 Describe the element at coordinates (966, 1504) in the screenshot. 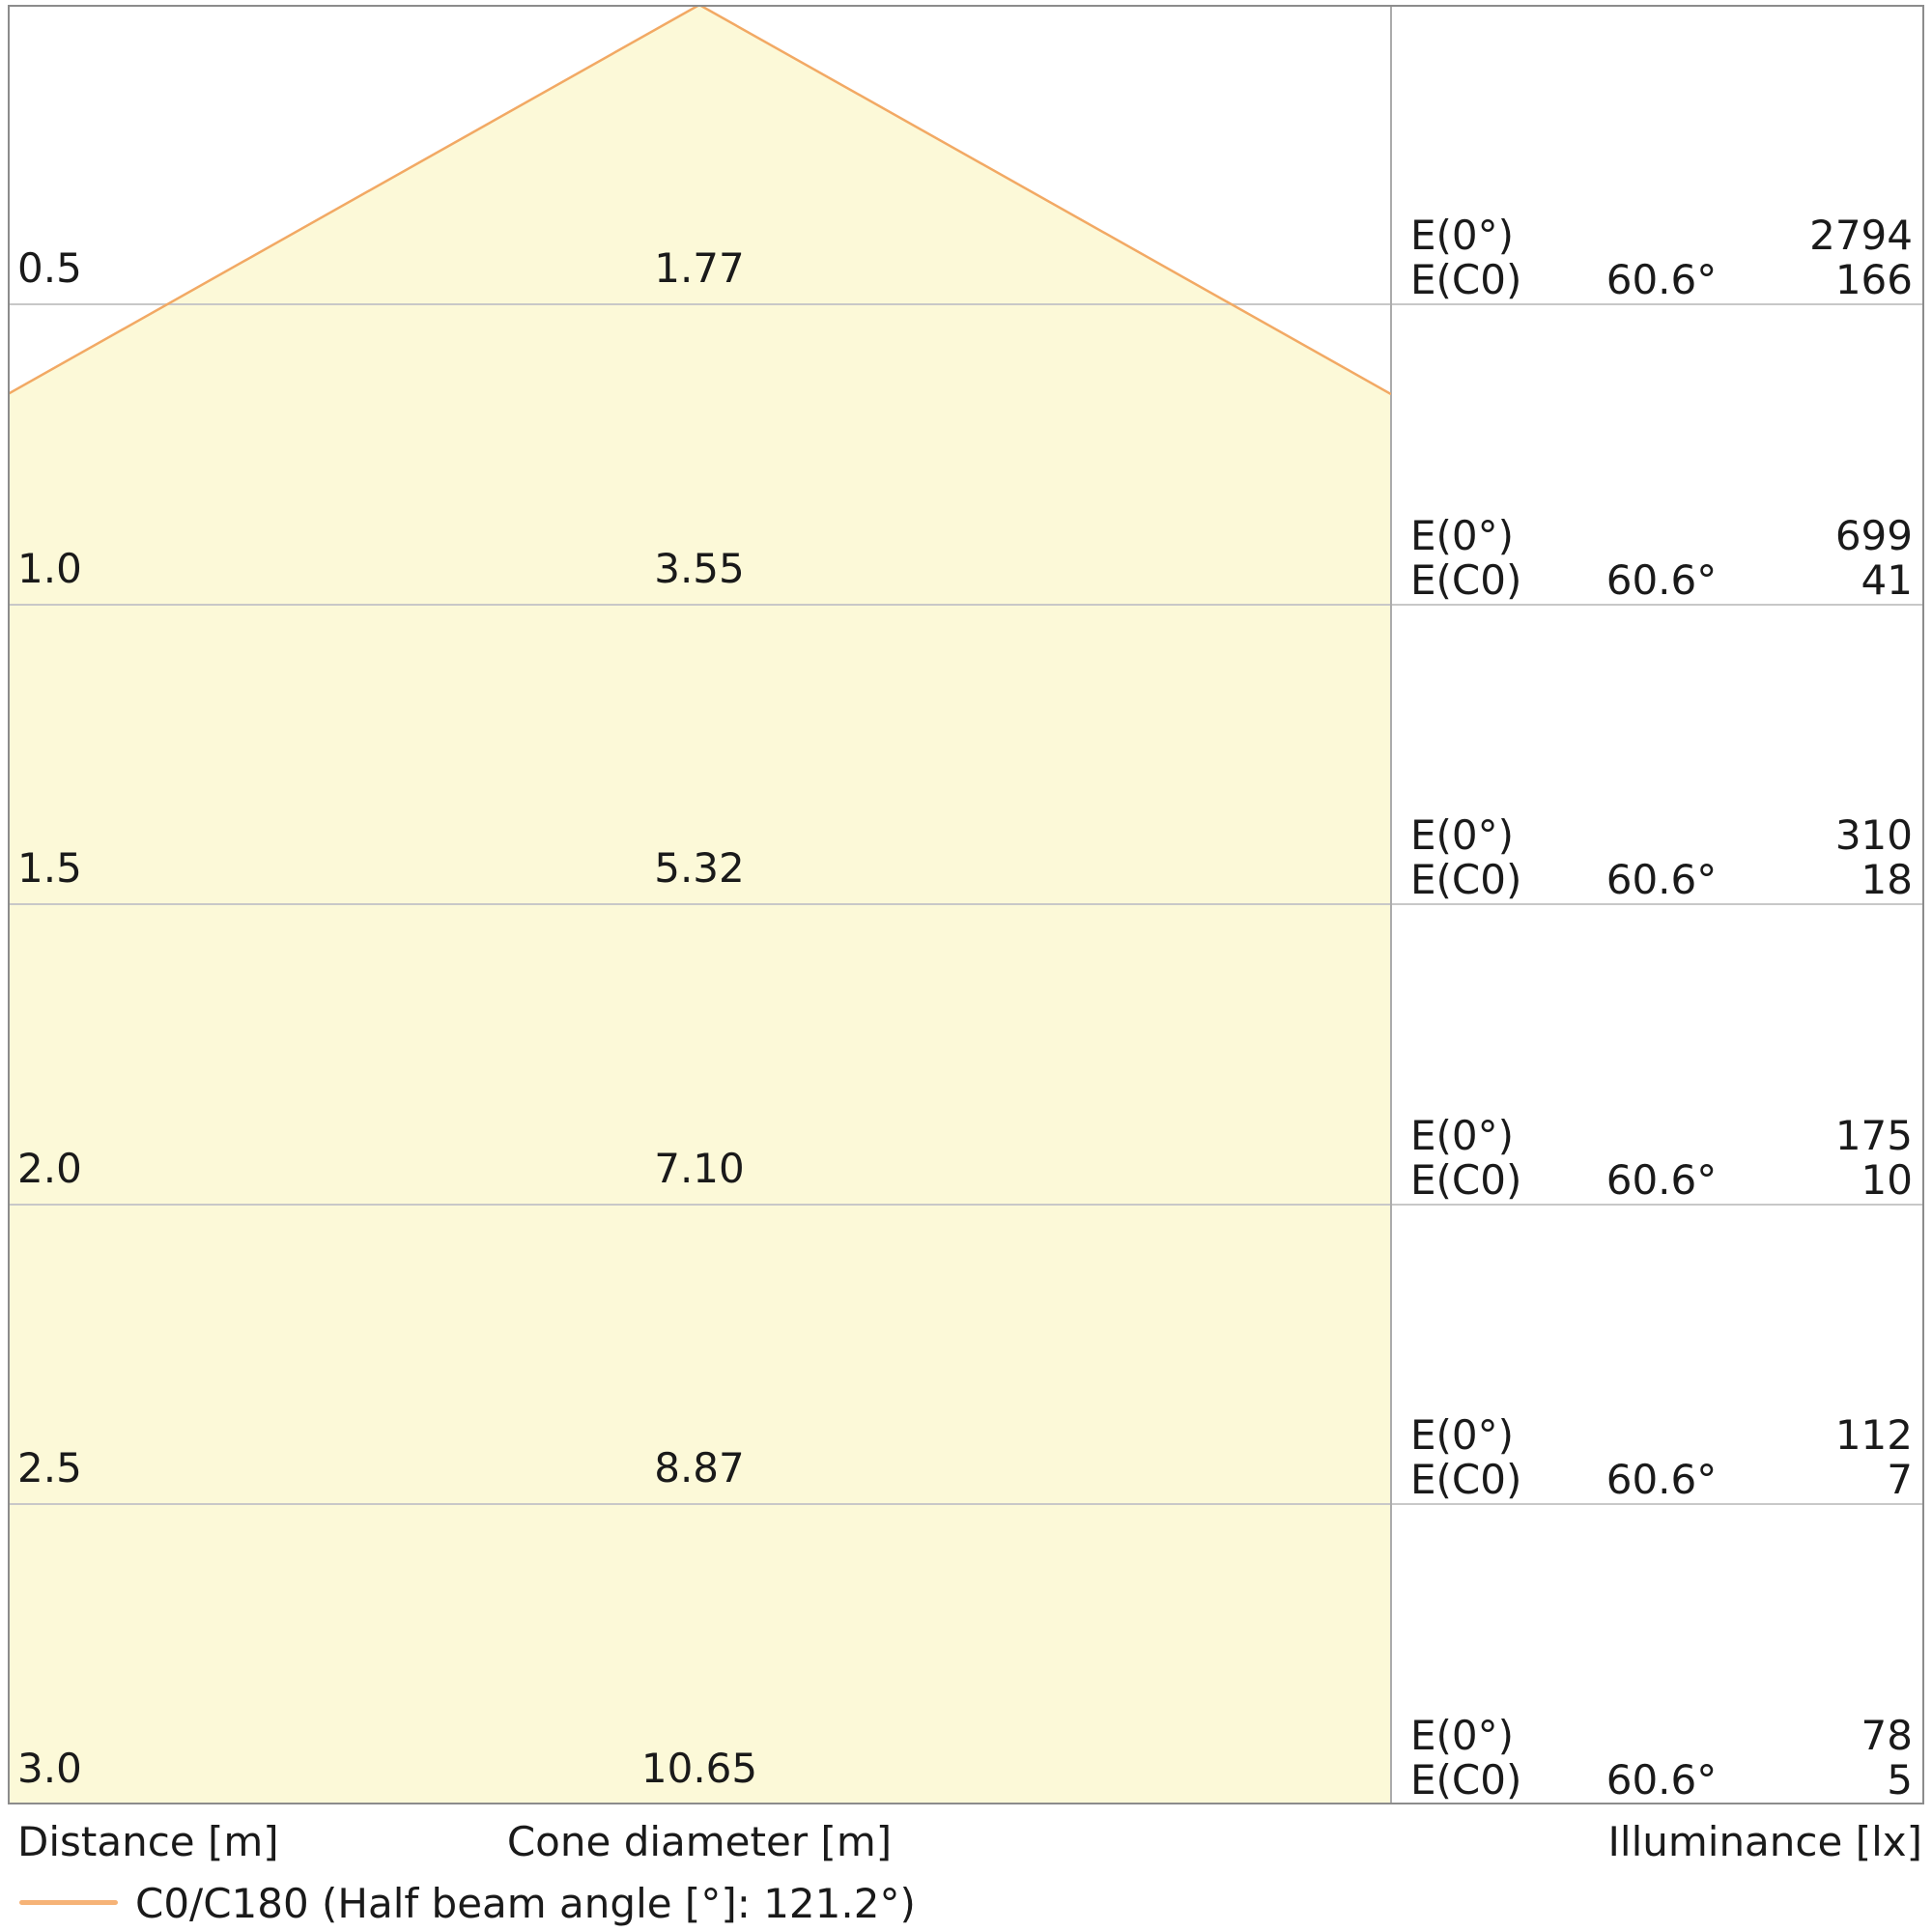

I see `gridline-2-5m` at that location.